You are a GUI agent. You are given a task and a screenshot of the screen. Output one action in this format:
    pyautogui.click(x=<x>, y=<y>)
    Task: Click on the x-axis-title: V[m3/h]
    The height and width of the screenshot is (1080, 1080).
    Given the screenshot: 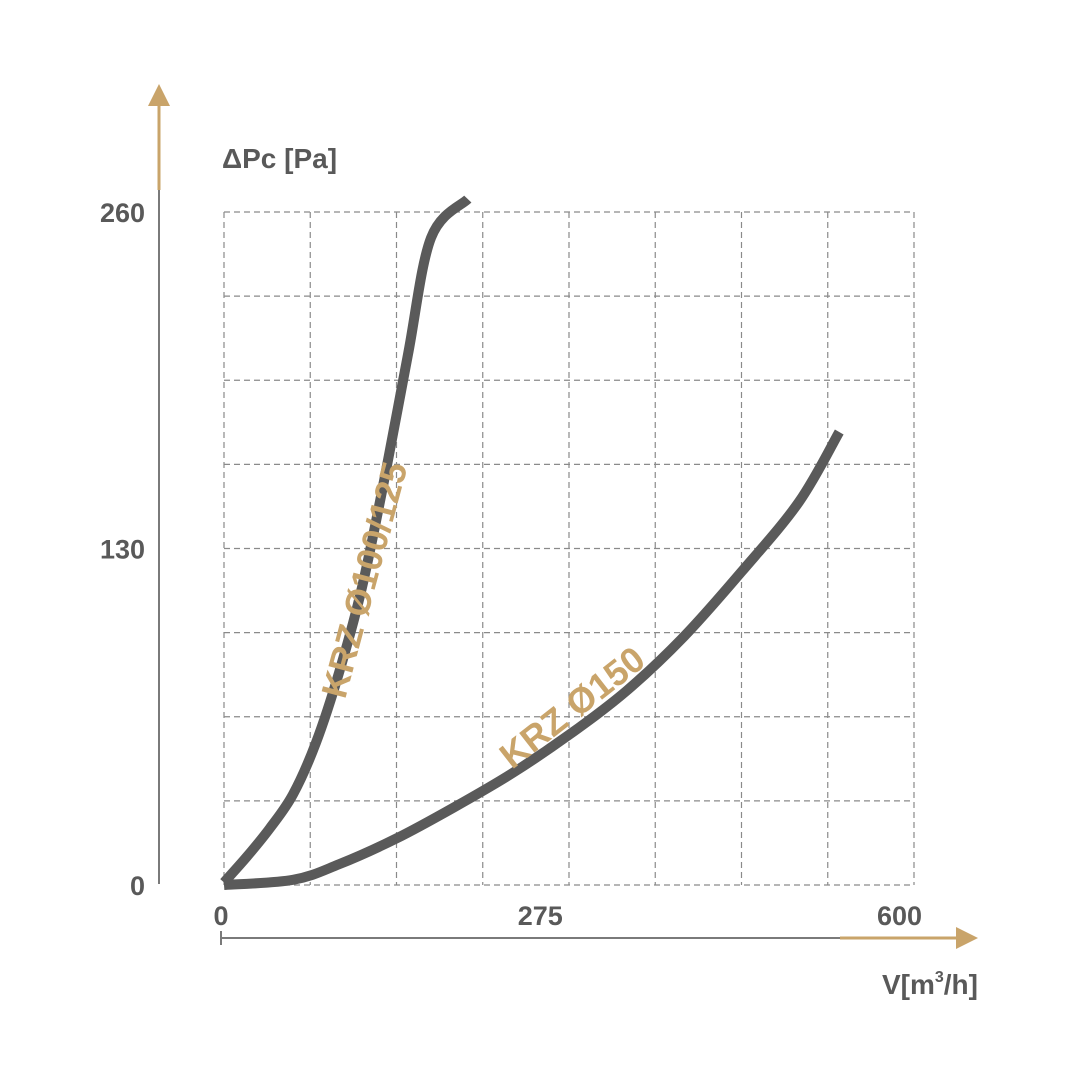 What is the action you would take?
    pyautogui.click(x=930, y=984)
    